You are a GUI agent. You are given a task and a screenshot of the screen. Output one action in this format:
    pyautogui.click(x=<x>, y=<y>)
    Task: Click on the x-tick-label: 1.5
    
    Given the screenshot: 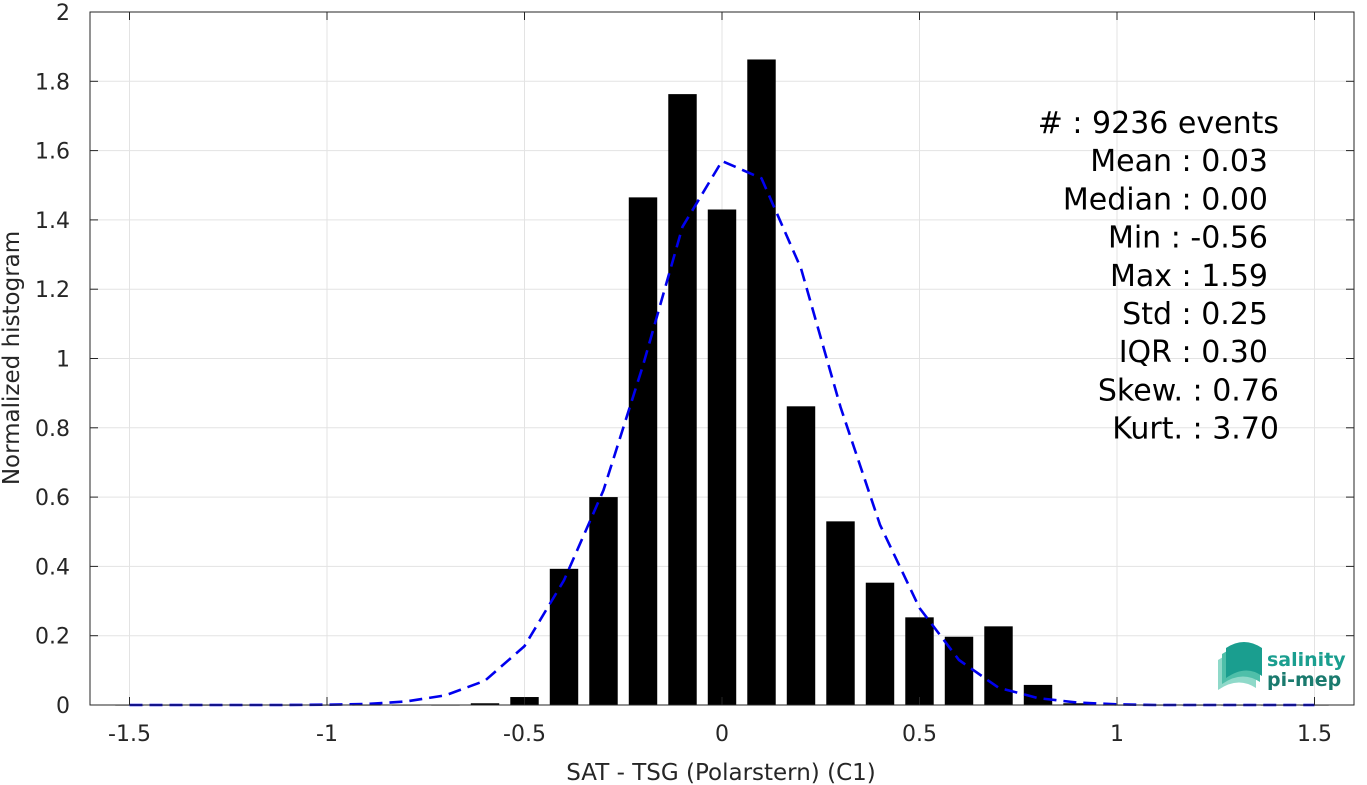 What is the action you would take?
    pyautogui.click(x=1314, y=734)
    